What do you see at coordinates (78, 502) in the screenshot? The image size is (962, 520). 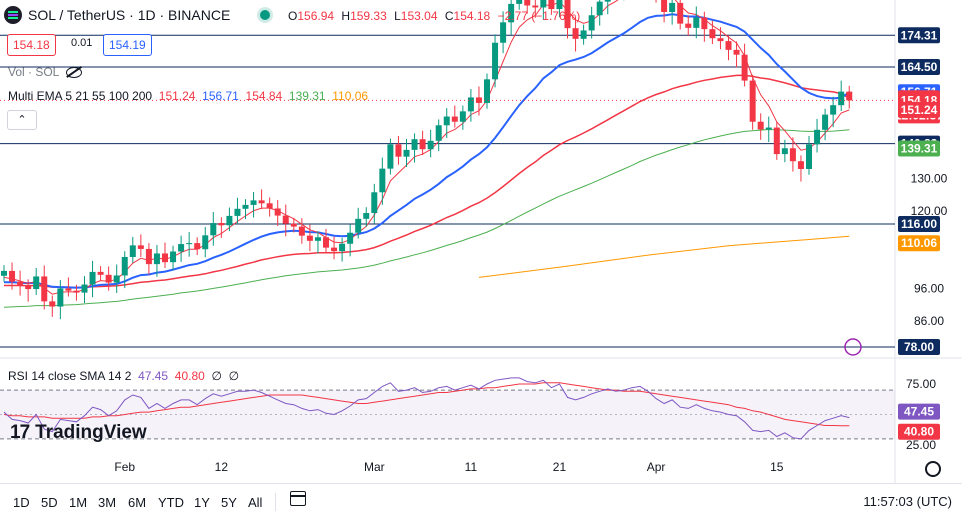 I see `timeframe-1m-button: 1M` at bounding box center [78, 502].